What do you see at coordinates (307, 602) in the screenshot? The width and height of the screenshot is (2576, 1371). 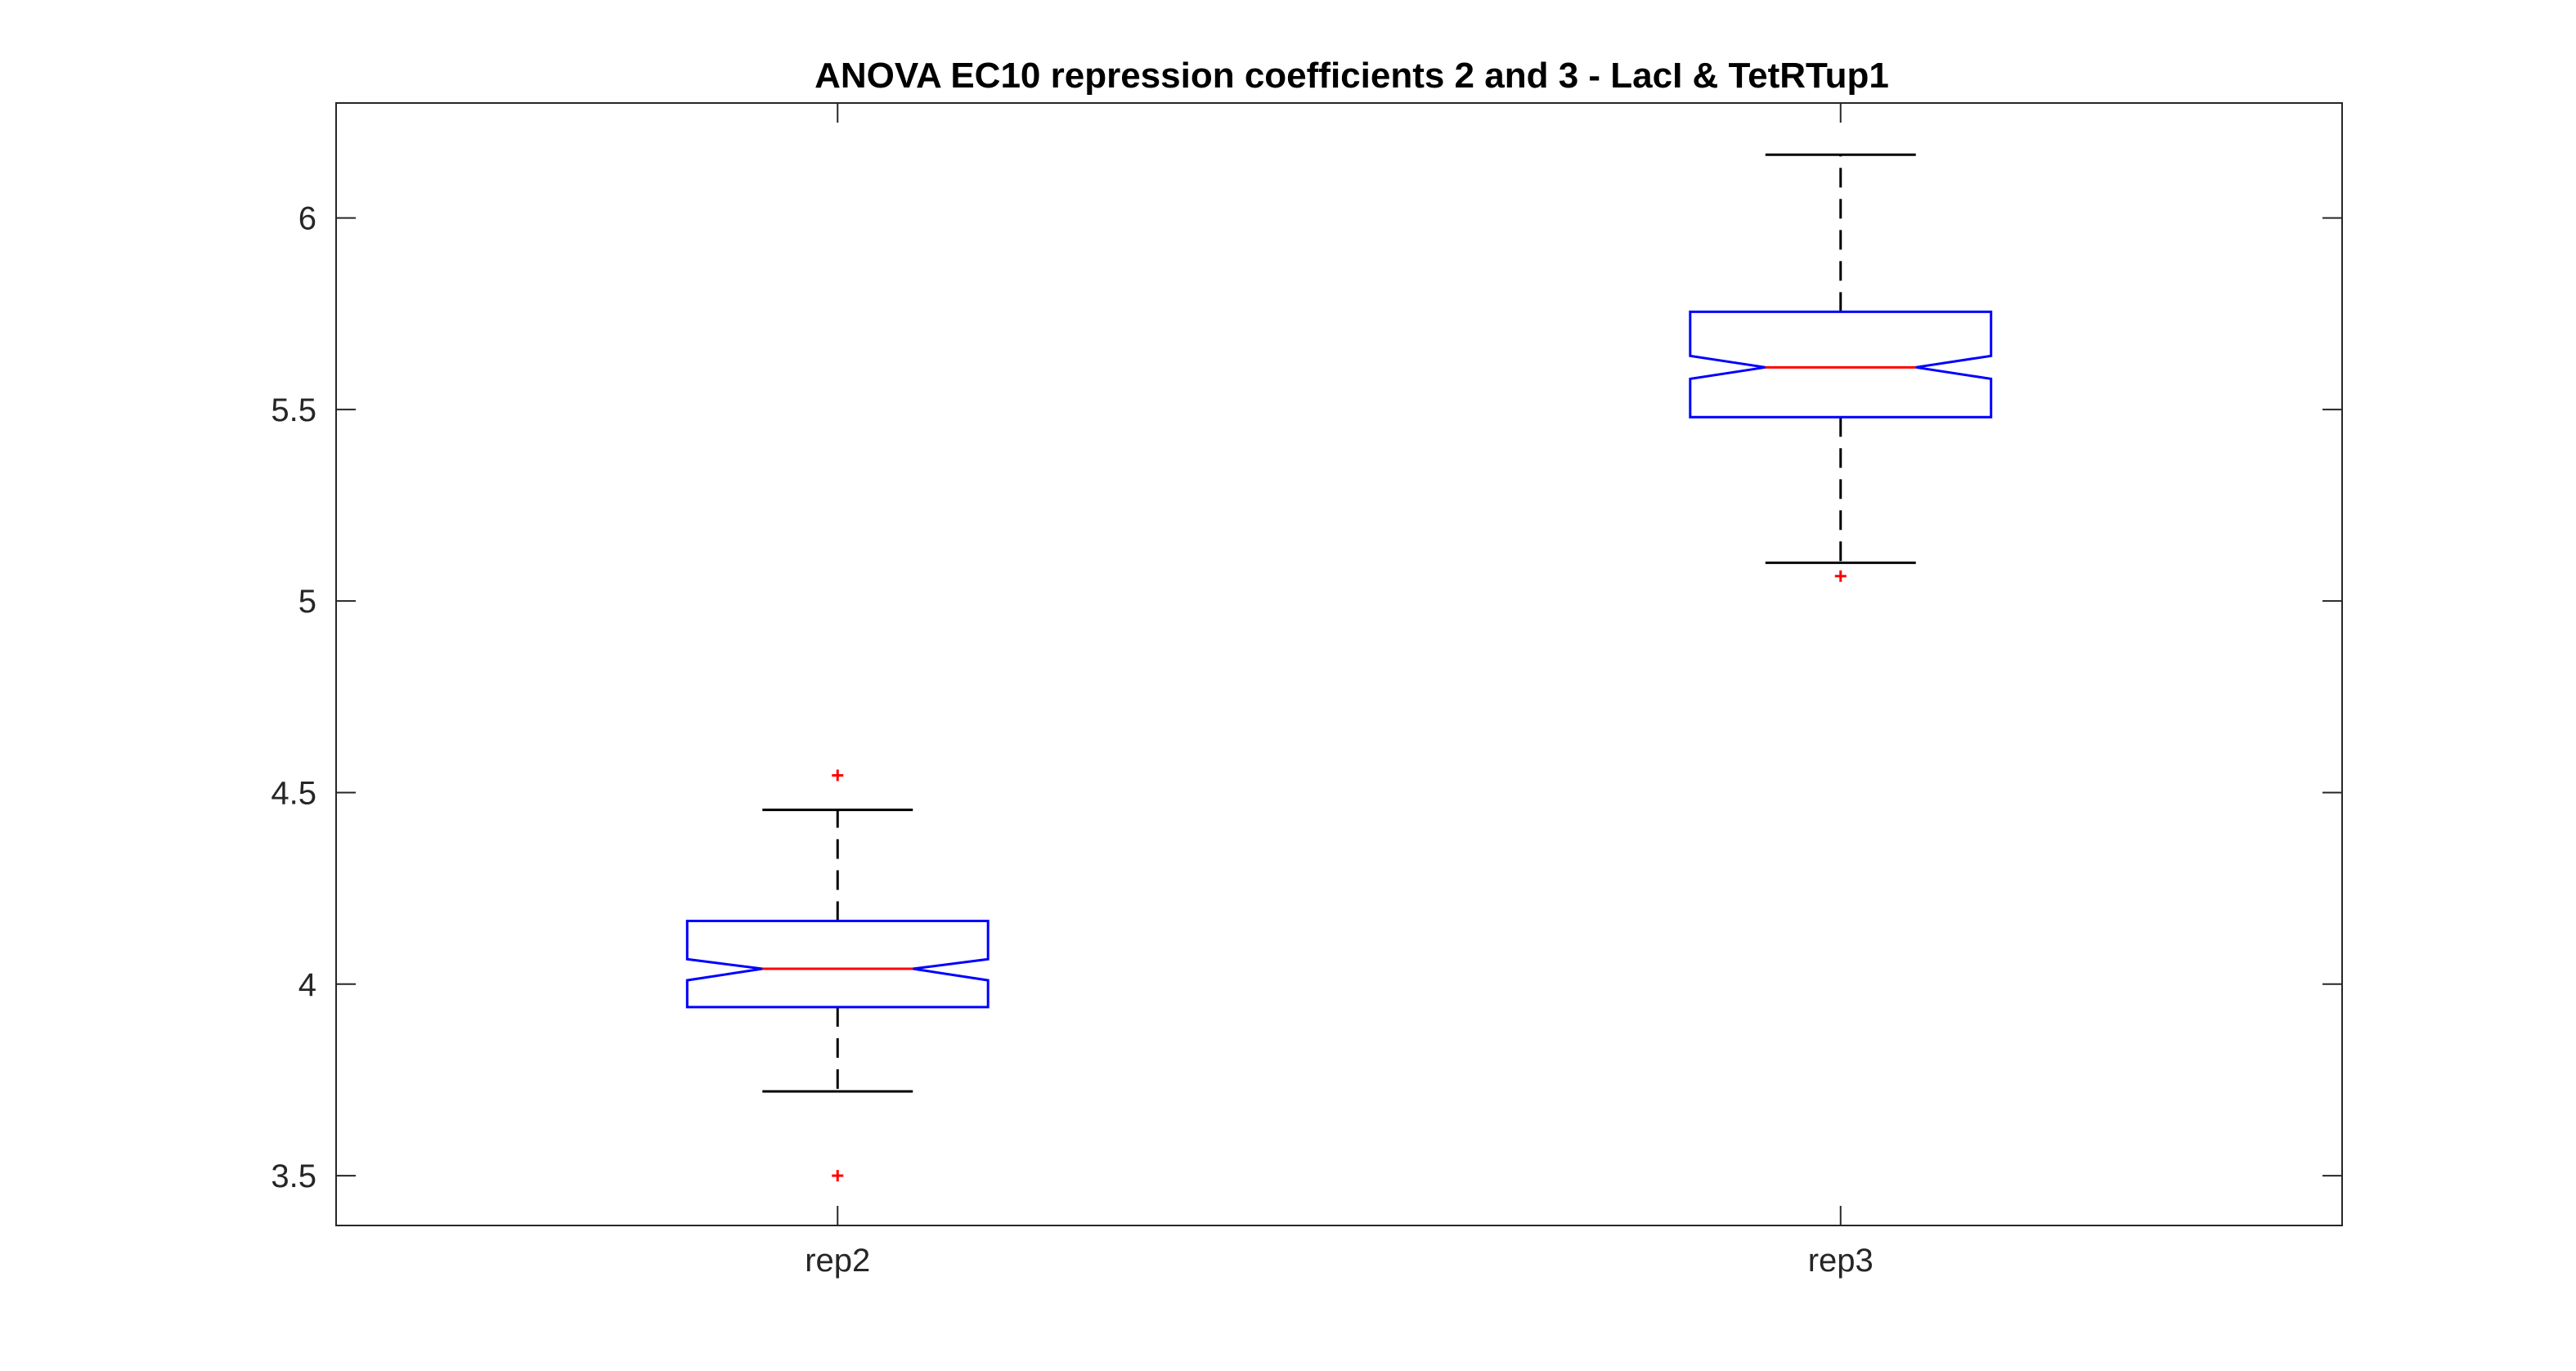 I see `y-tick-label: 5` at bounding box center [307, 602].